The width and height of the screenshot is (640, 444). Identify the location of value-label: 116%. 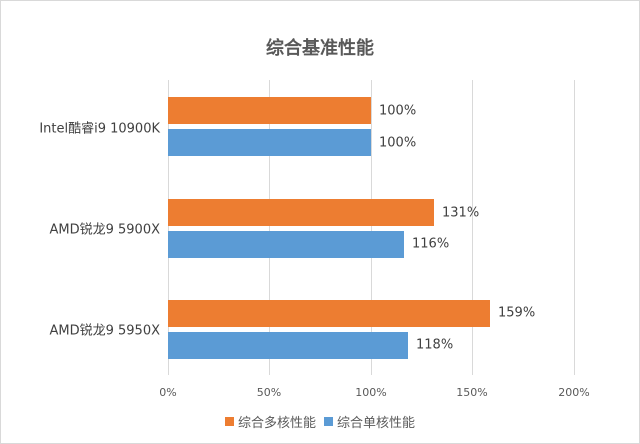
(431, 244).